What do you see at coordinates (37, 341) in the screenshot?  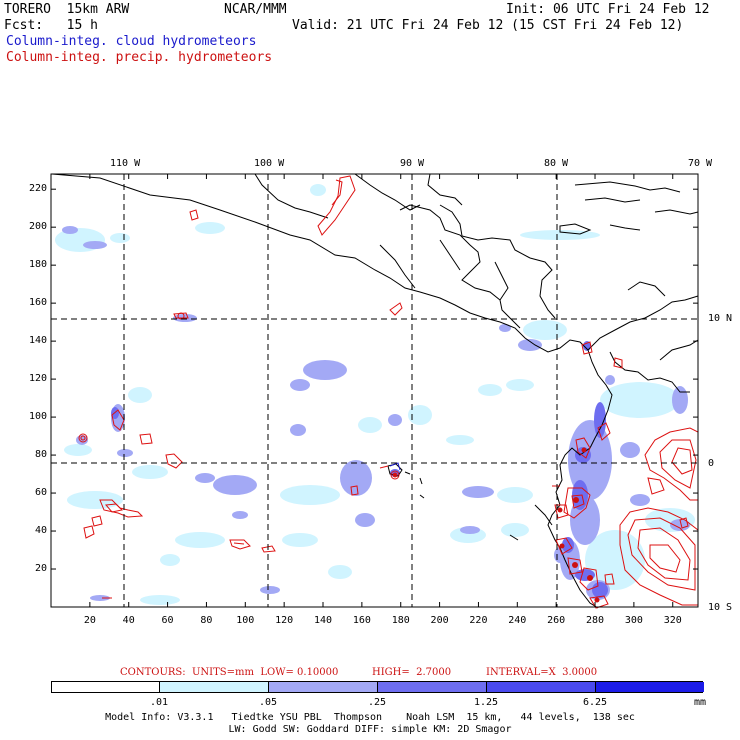 I see `y-tick-label: 140` at bounding box center [37, 341].